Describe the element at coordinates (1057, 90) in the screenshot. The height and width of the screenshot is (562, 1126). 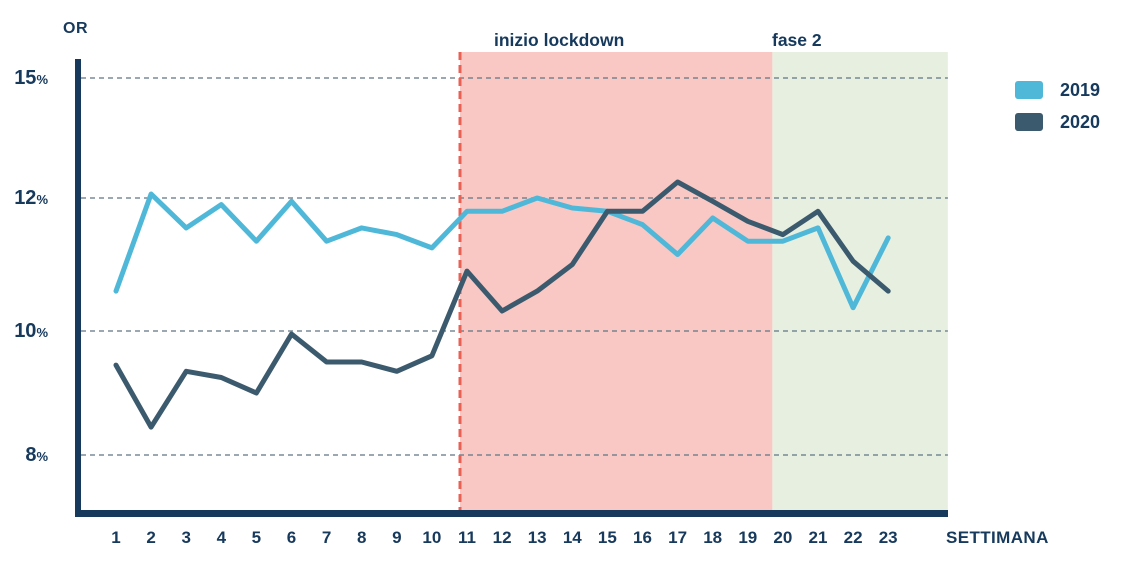
I see `legend-item-2019: 2019` at that location.